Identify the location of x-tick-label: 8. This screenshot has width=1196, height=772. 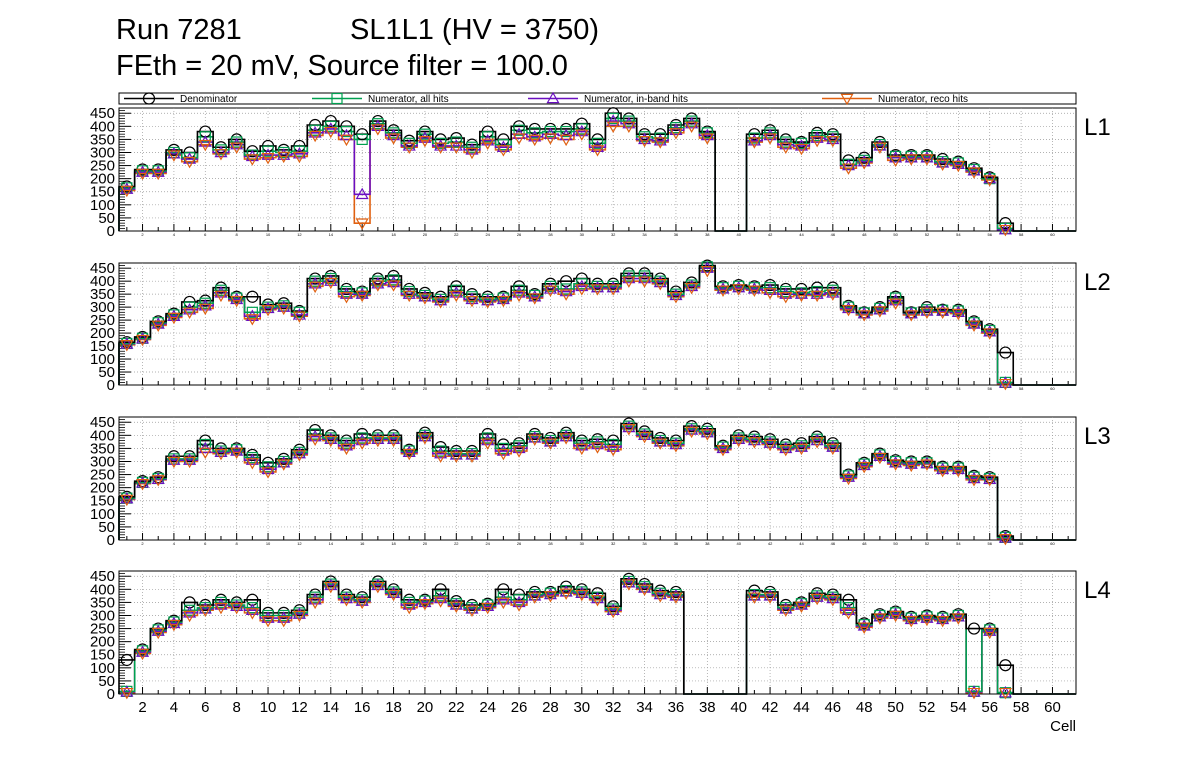
(237, 388).